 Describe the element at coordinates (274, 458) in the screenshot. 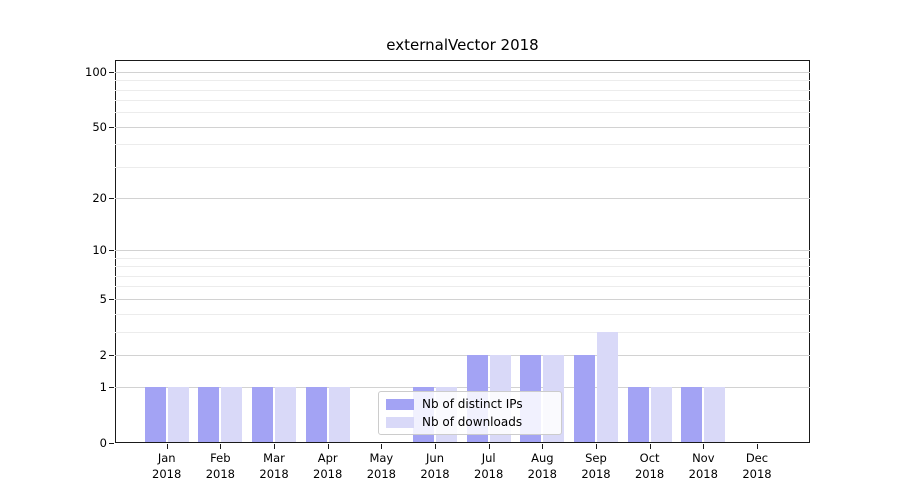

I see `x-tick-label-line: Mar` at that location.